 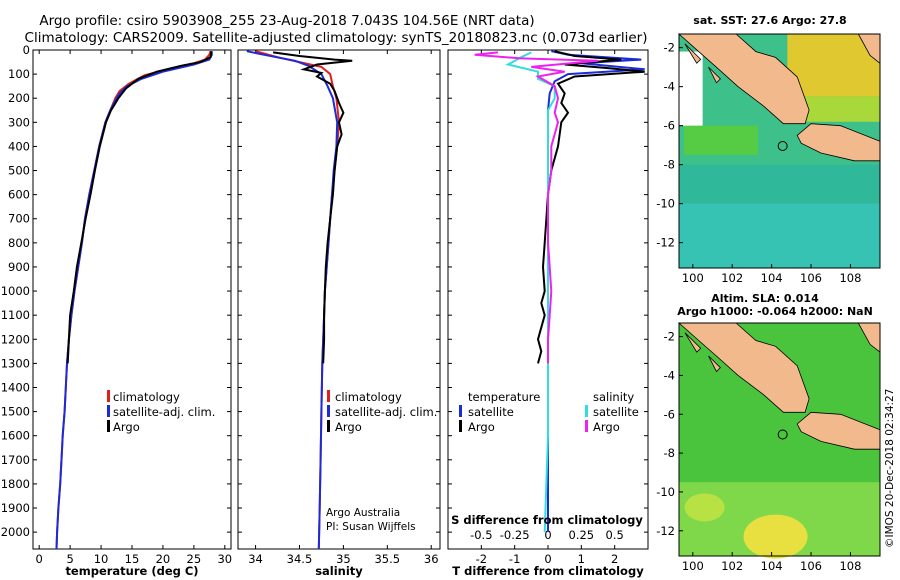 What do you see at coordinates (547, 520) in the screenshot?
I see `s-difference-axis-label: S difference from climatology` at bounding box center [547, 520].